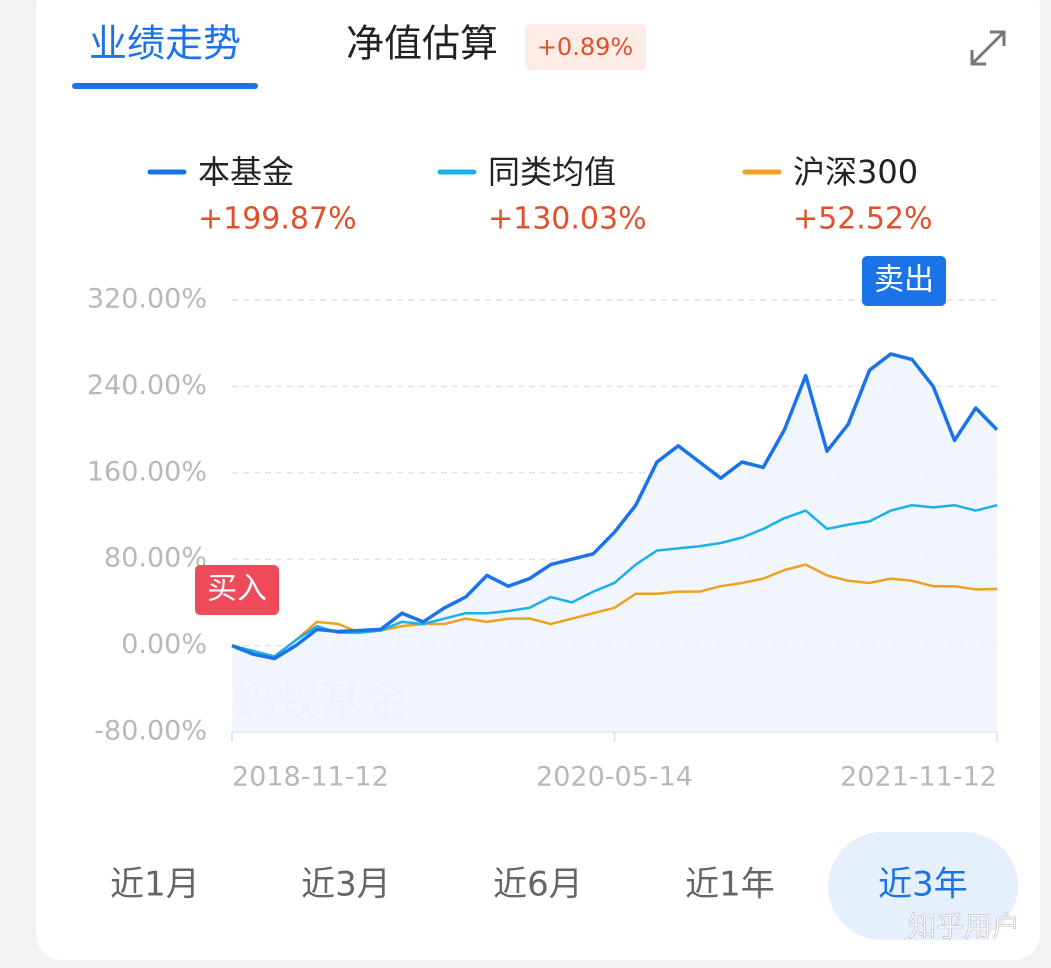 The image size is (1051, 968). Describe the element at coordinates (964, 926) in the screenshot. I see `credit: 知乎用户` at that location.